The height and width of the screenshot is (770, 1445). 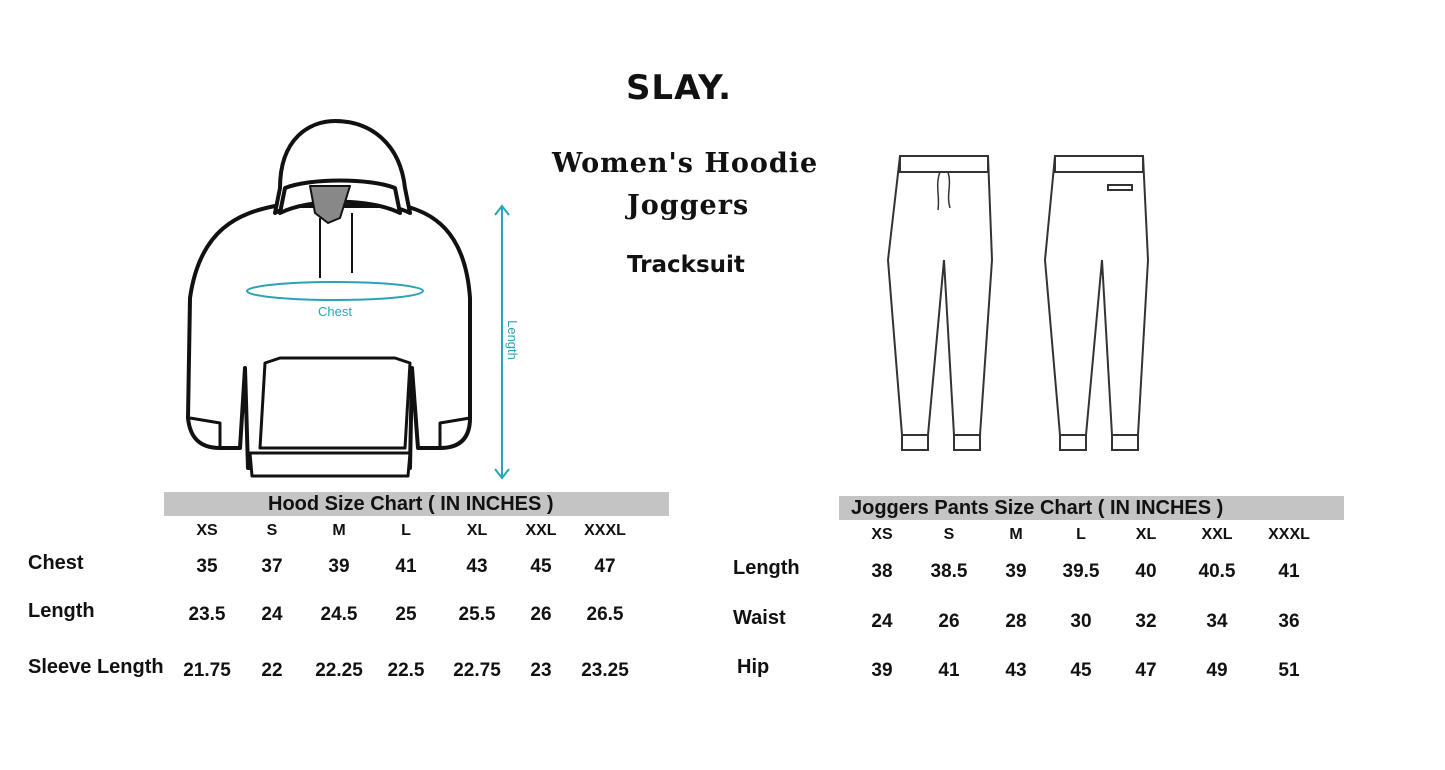 What do you see at coordinates (406, 670) in the screenshot?
I see `table-cell: 22.5` at bounding box center [406, 670].